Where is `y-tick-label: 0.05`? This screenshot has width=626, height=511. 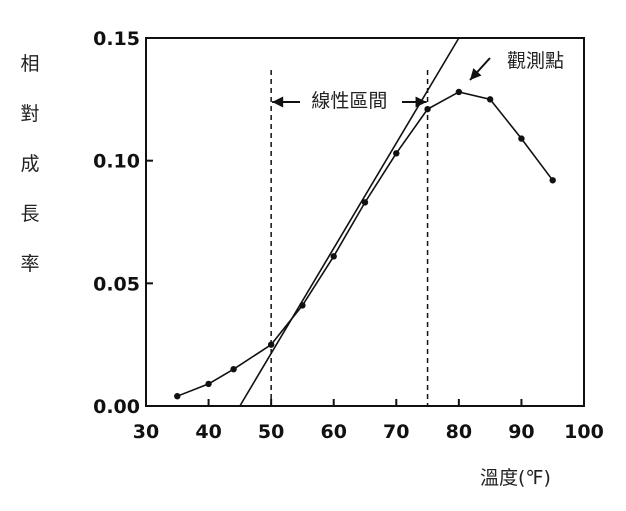 y-tick-label: 0.05 is located at coordinates (116, 284).